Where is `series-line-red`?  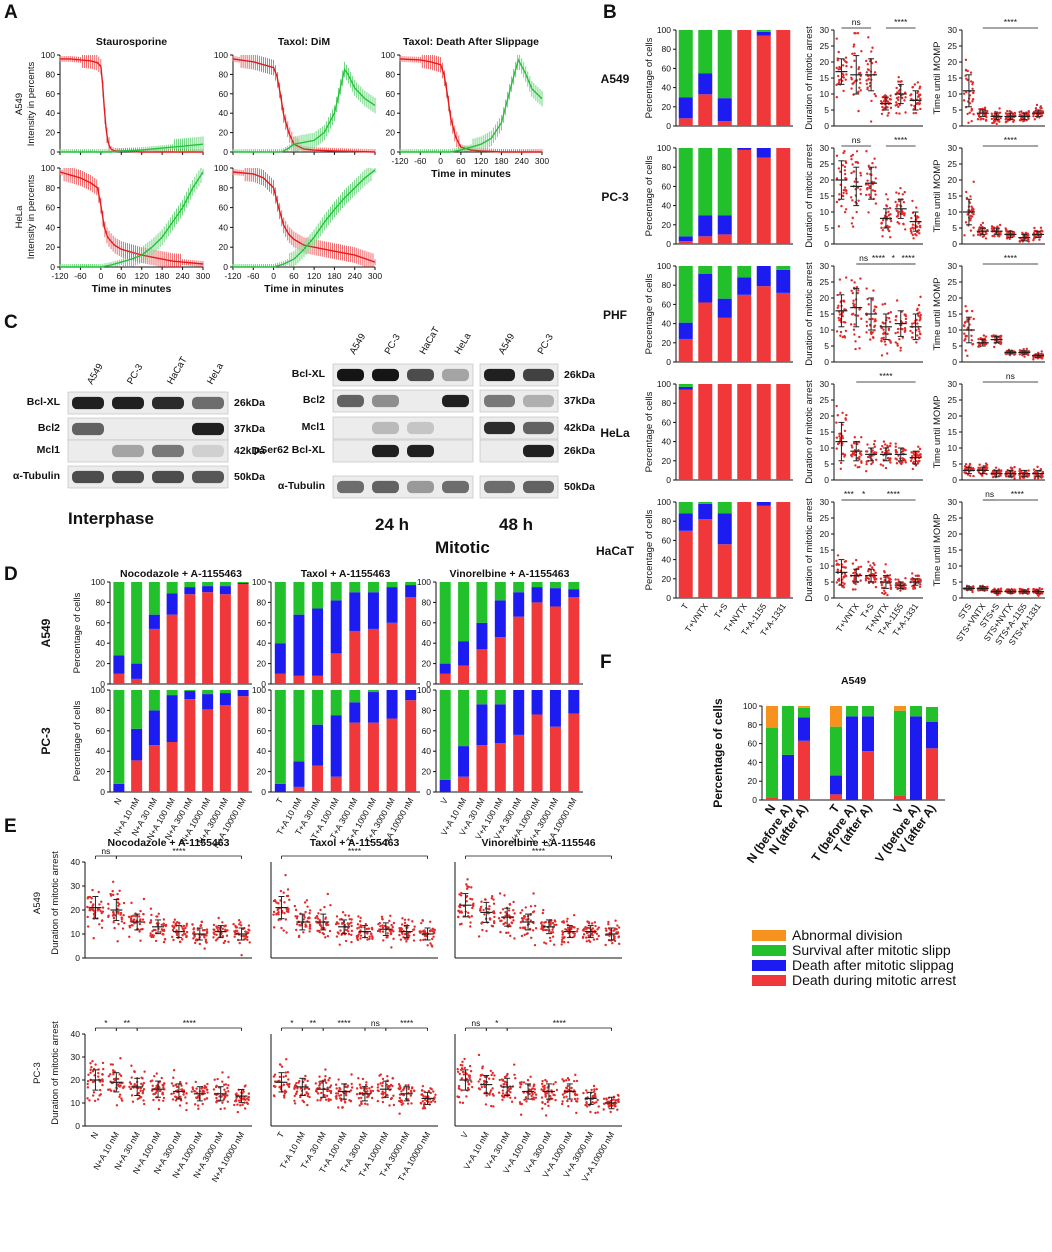
series-line-red is located at coordinates (304, 105).